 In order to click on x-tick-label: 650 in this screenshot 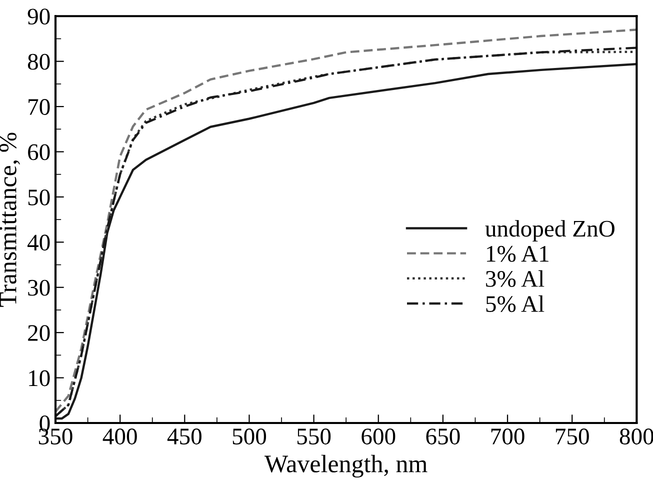, I will do `click(443, 436)`.